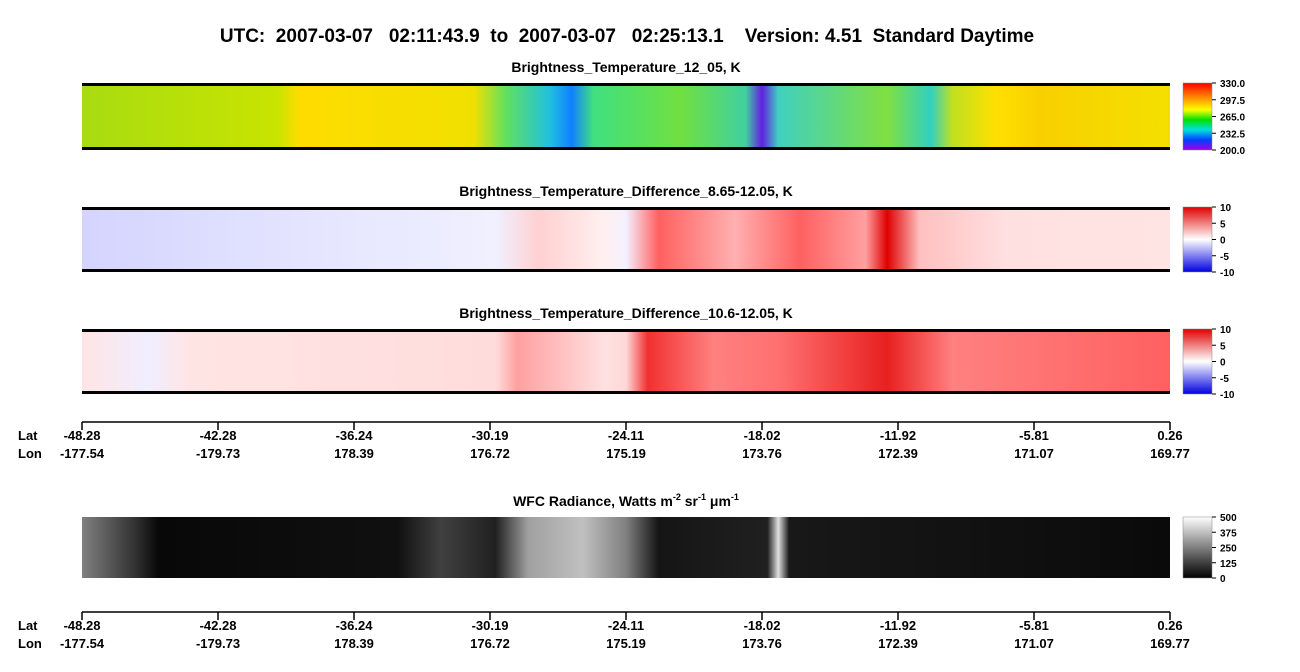 The height and width of the screenshot is (672, 1300). What do you see at coordinates (718, 501) in the screenshot?
I see `title-part: μm` at bounding box center [718, 501].